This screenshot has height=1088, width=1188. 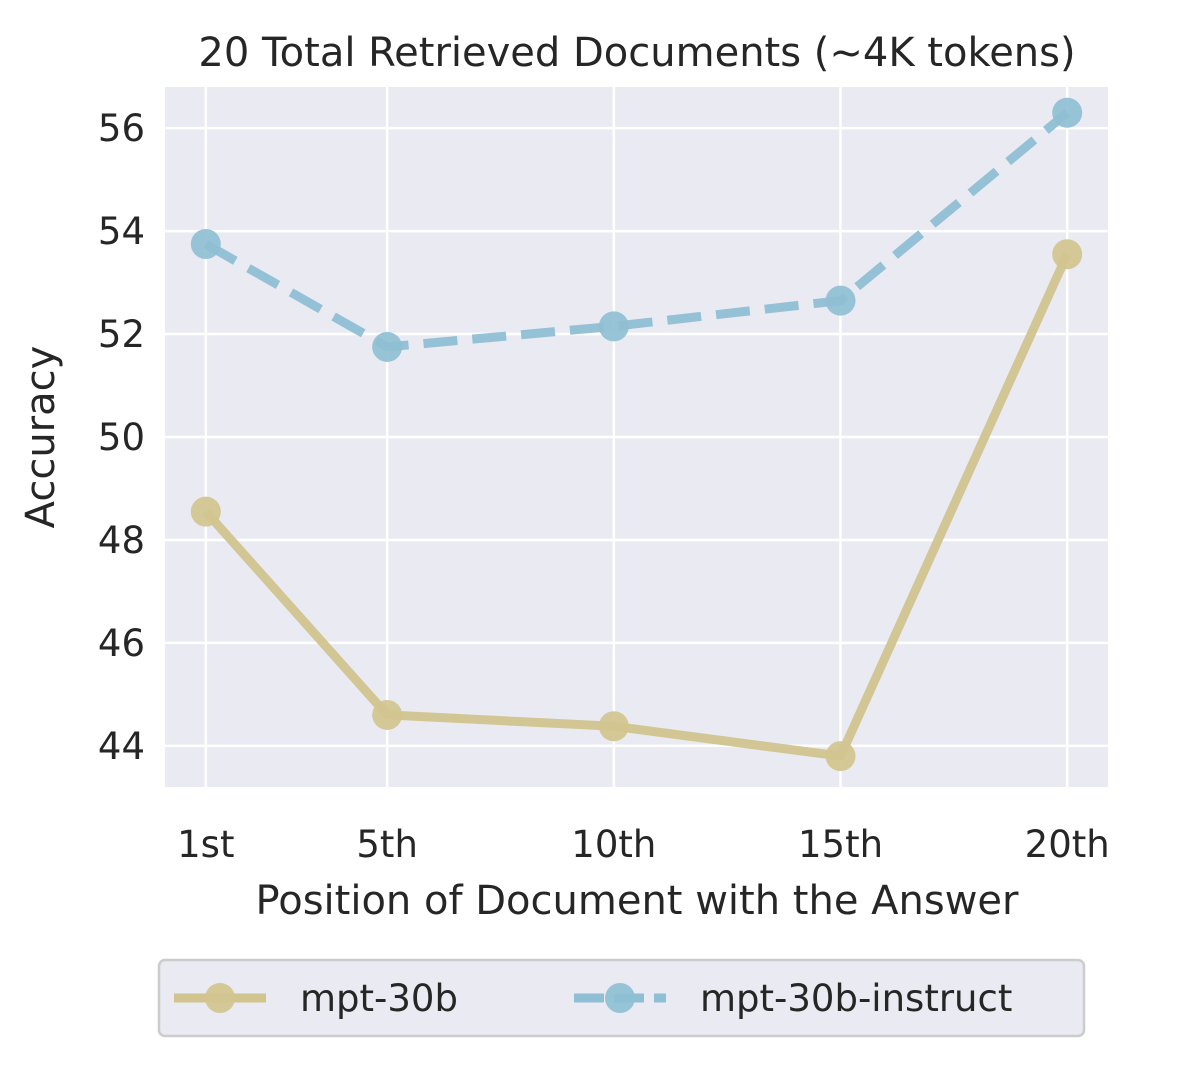 I want to click on legend: mpt-30b mpt-30b-instruct, so click(x=621, y=998).